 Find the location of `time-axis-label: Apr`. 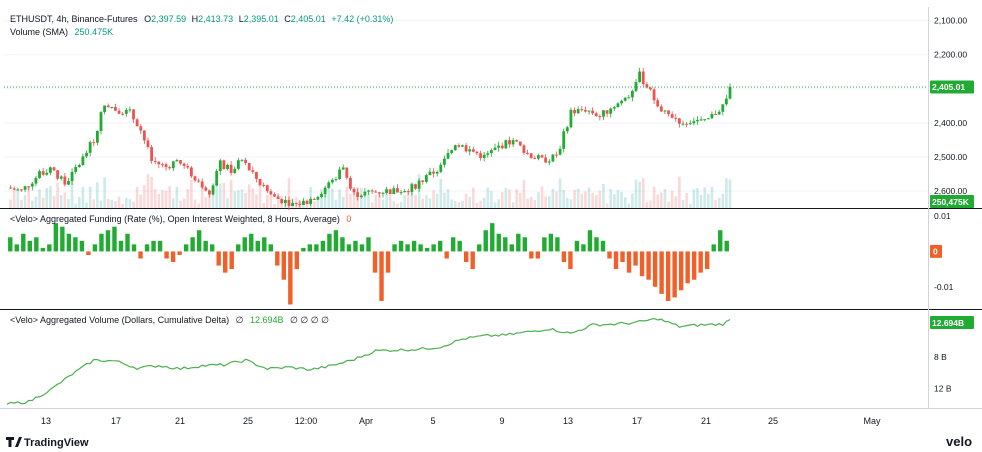

time-axis-label: Apr is located at coordinates (366, 421).